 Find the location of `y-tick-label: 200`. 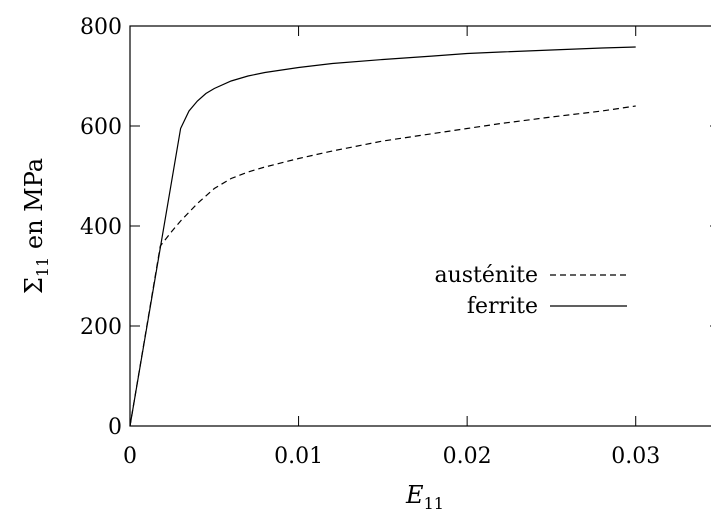

y-tick-label: 200 is located at coordinates (101, 327).